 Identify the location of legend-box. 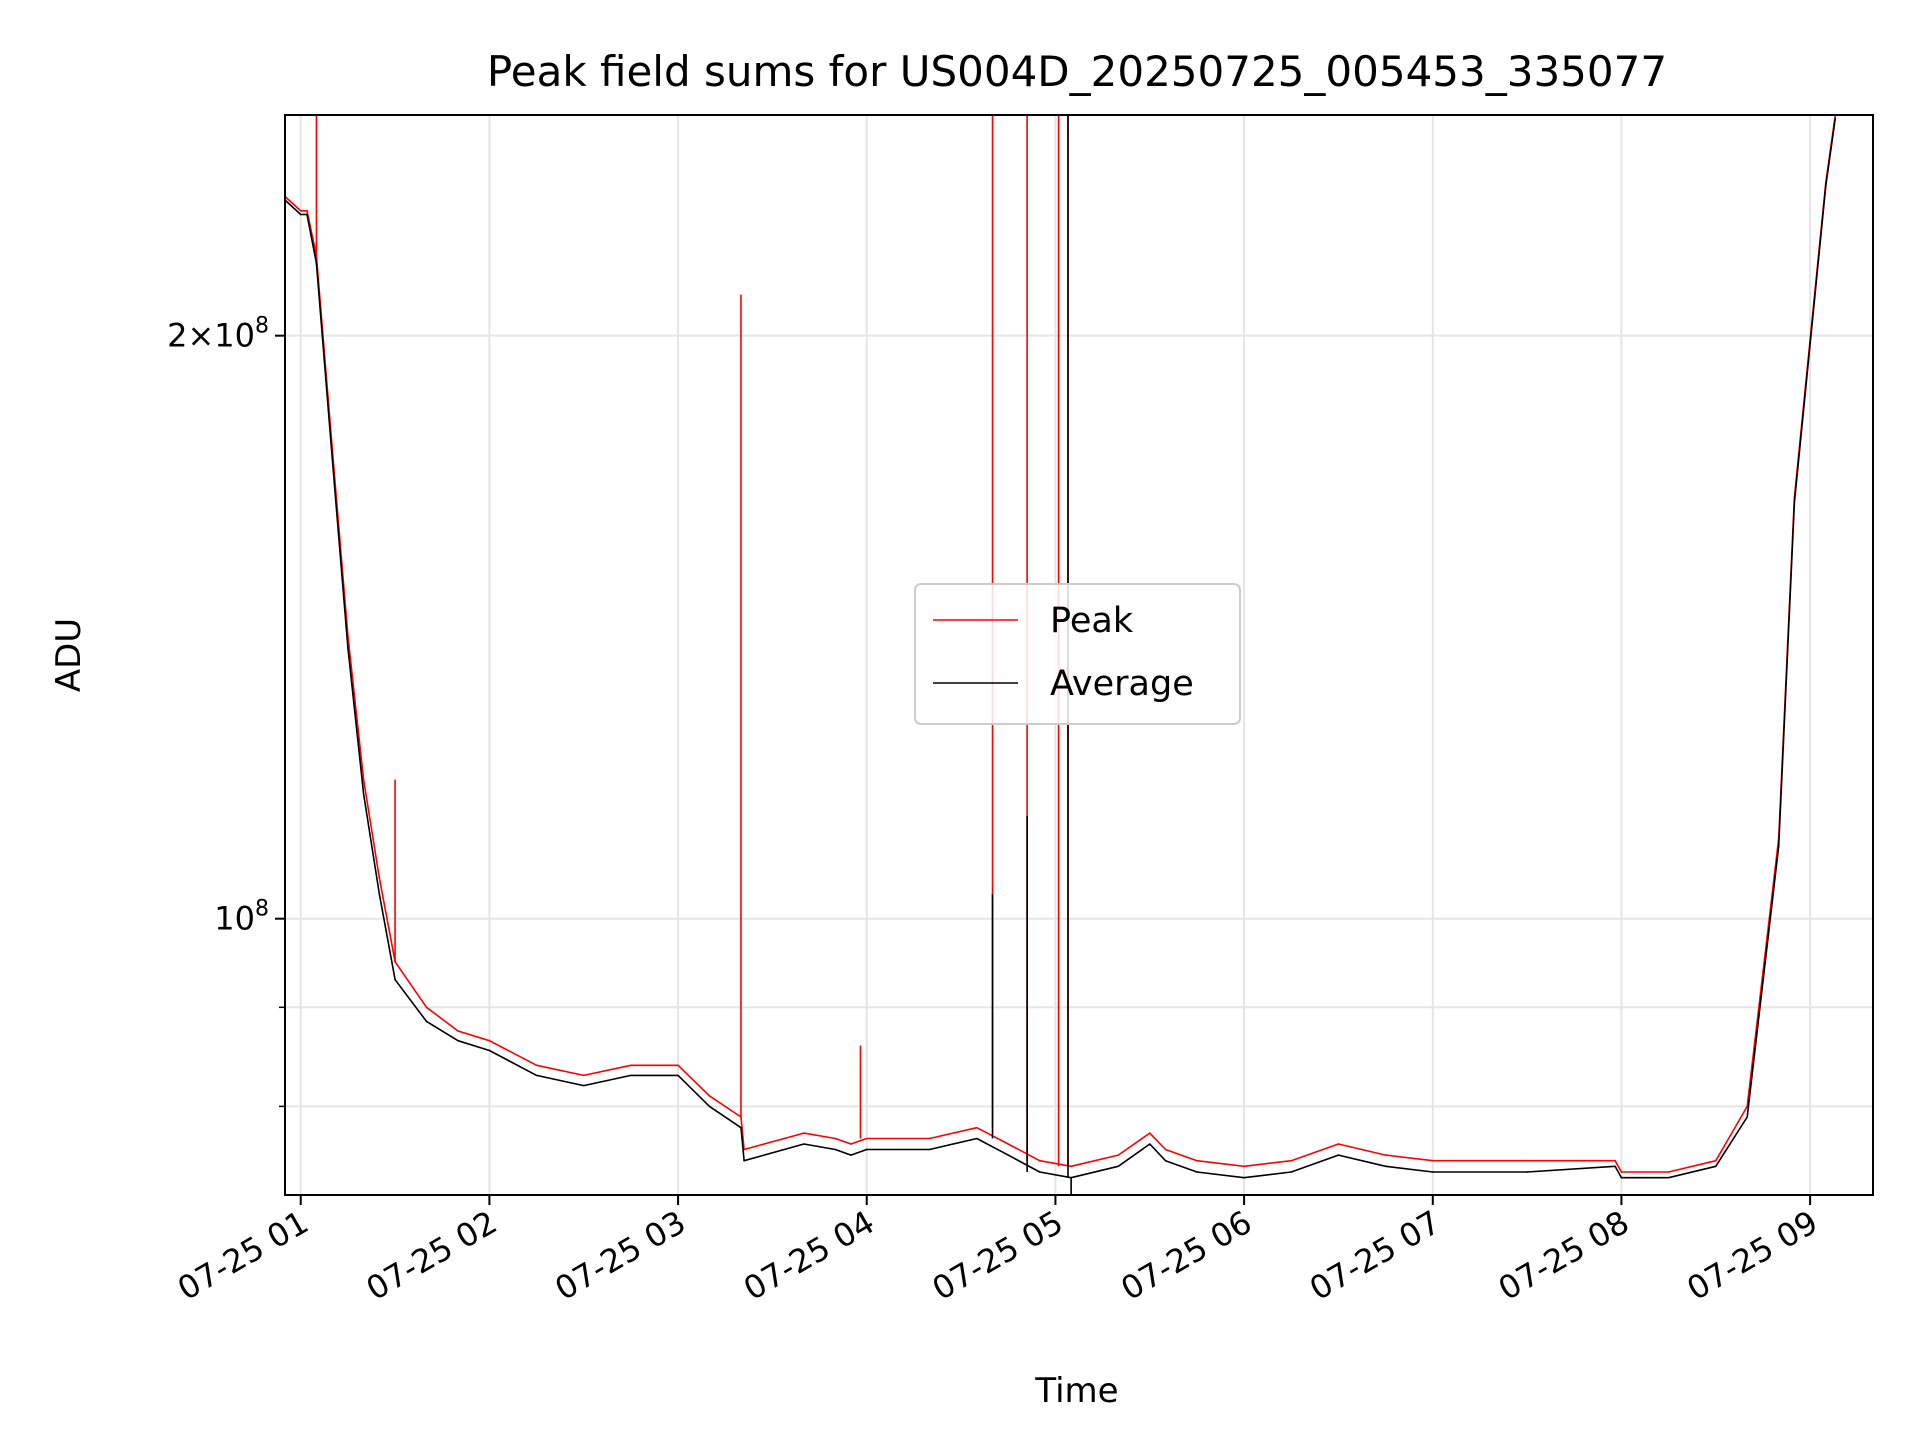
(1077, 654).